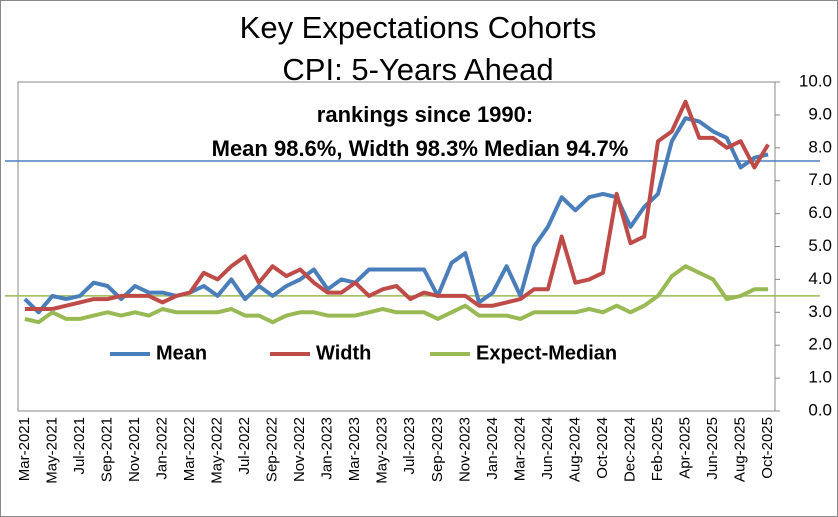 This screenshot has width=838, height=517. I want to click on x-tick-label: Jul-2021, so click(79, 446).